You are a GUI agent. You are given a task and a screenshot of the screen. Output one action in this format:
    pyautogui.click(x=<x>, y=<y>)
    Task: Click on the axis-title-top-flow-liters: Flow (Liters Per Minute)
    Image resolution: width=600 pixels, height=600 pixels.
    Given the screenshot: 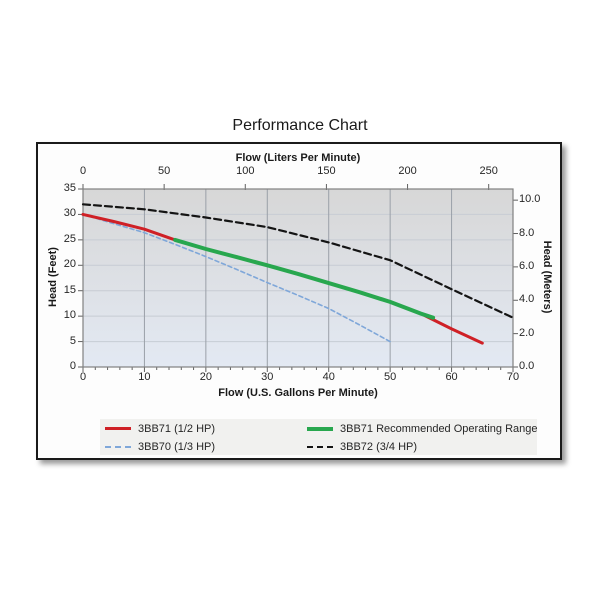 What is the action you would take?
    pyautogui.click(x=298, y=158)
    